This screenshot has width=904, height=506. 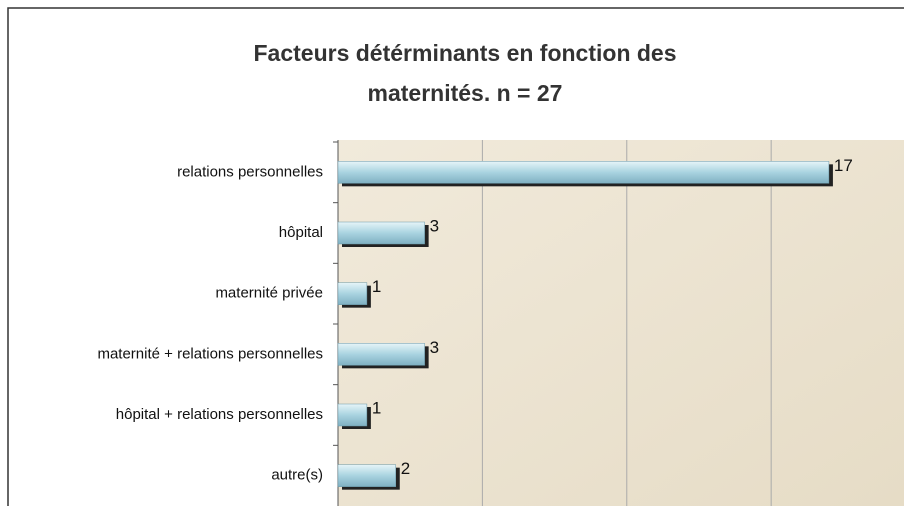 What do you see at coordinates (250, 171) in the screenshot?
I see `y-tick-label: relations personnelles` at bounding box center [250, 171].